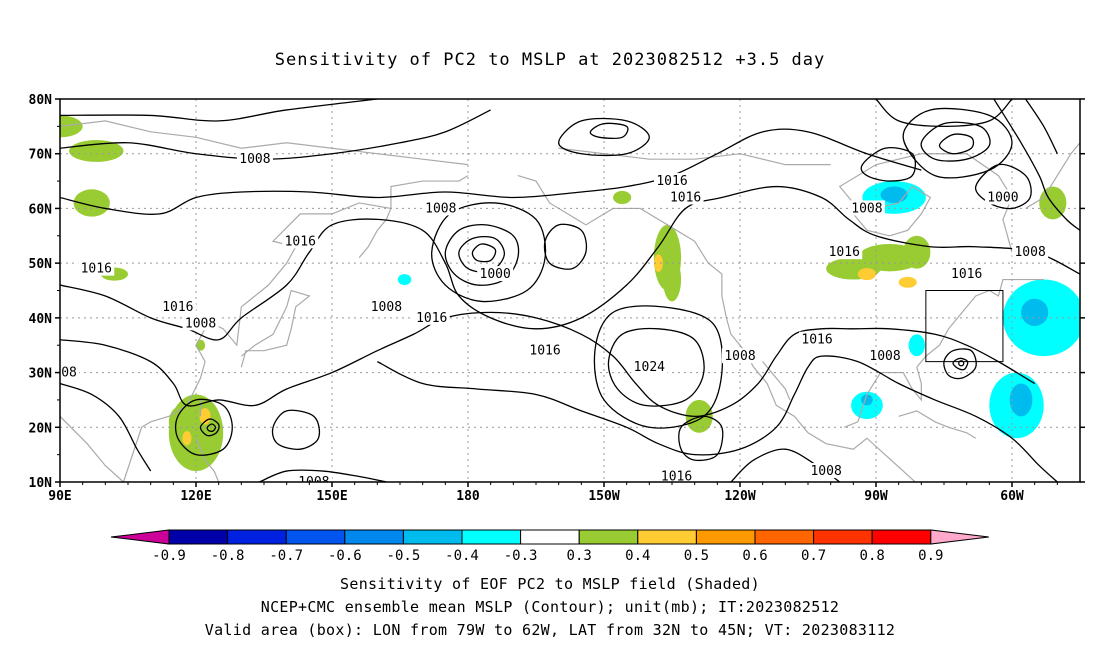 This screenshot has width=1100, height=650. Describe the element at coordinates (41, 292) in the screenshot. I see `latitude-labels: 80N 70N 60N 50N 40N 30N 20N 10N` at that location.